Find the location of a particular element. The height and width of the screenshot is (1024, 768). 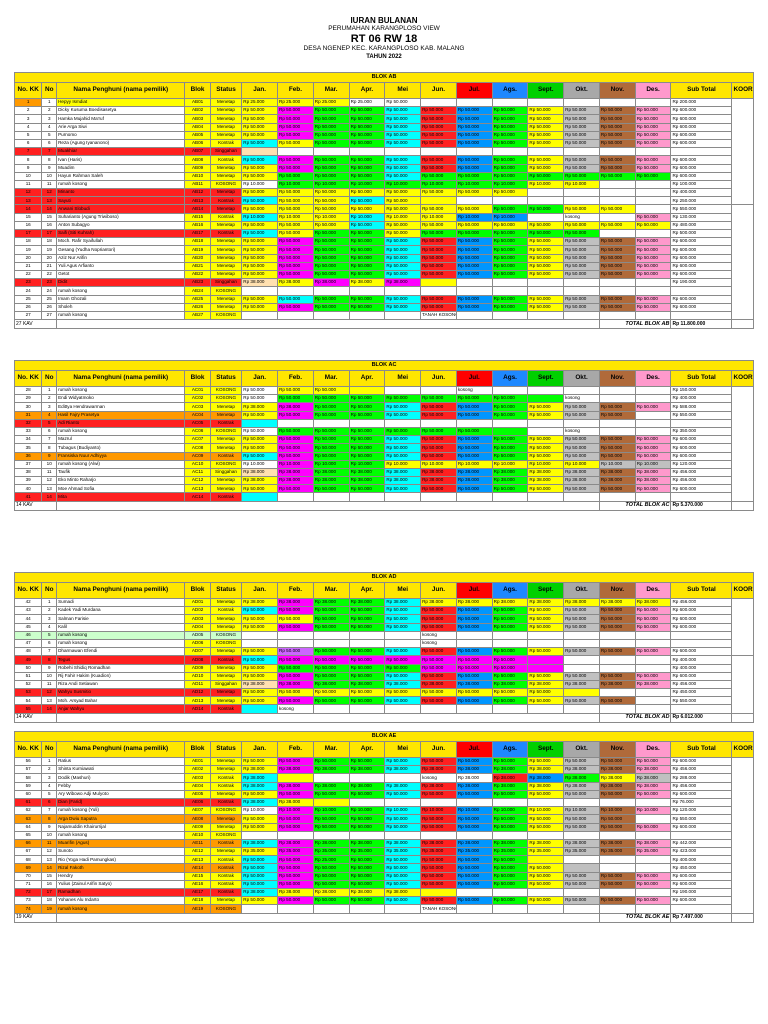

kav-count: 27 KAV is located at coordinates (35, 324).